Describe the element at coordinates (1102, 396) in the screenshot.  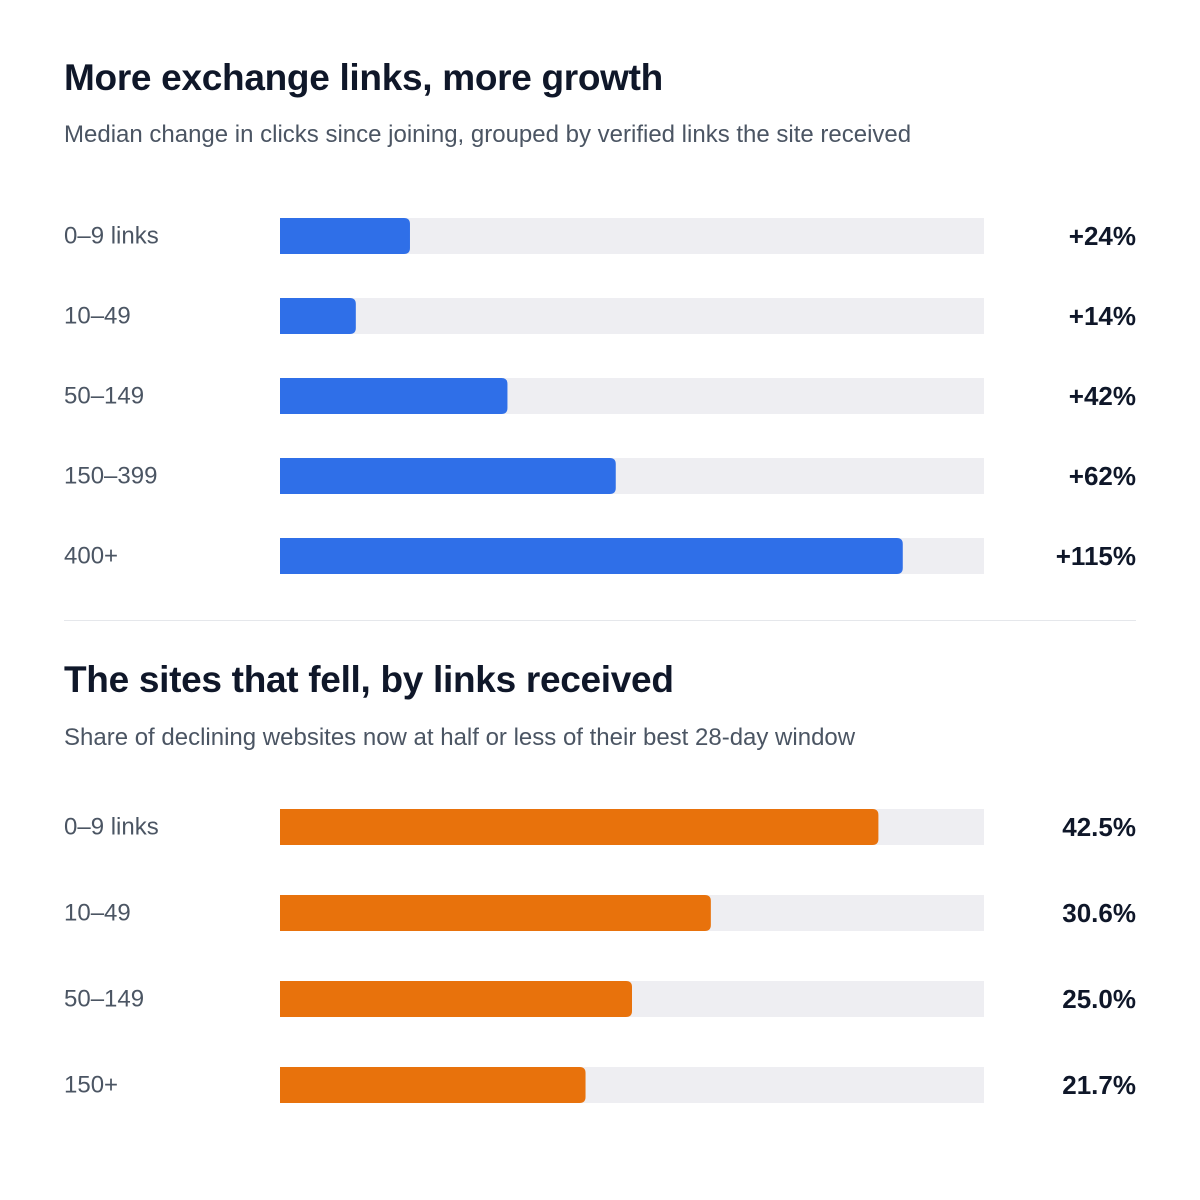
I see `value-label: +42%` at that location.